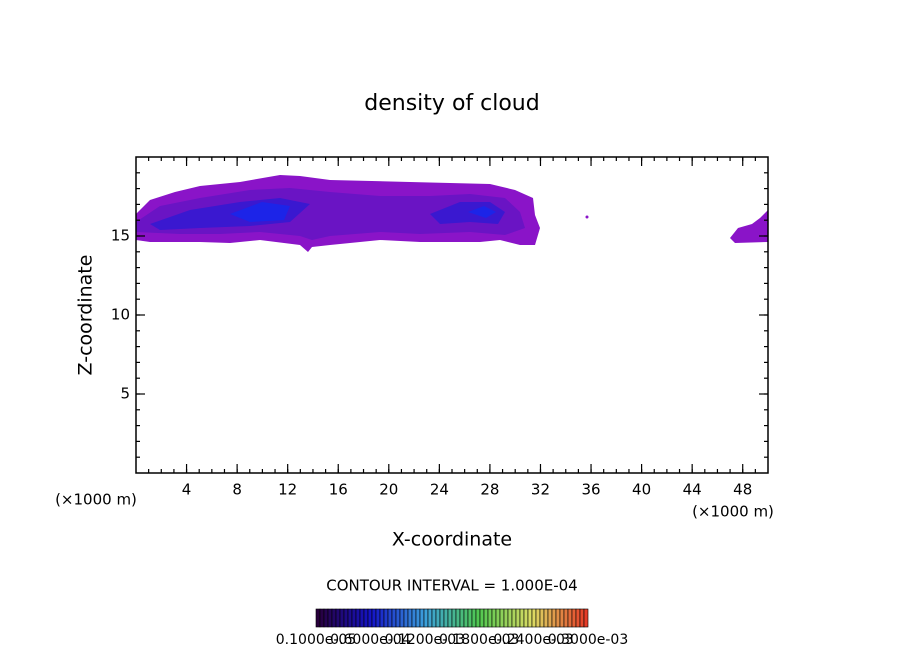 The height and width of the screenshot is (654, 904). What do you see at coordinates (479, 640) in the screenshot?
I see `colorbar-label: 0.1800e-03` at bounding box center [479, 640].